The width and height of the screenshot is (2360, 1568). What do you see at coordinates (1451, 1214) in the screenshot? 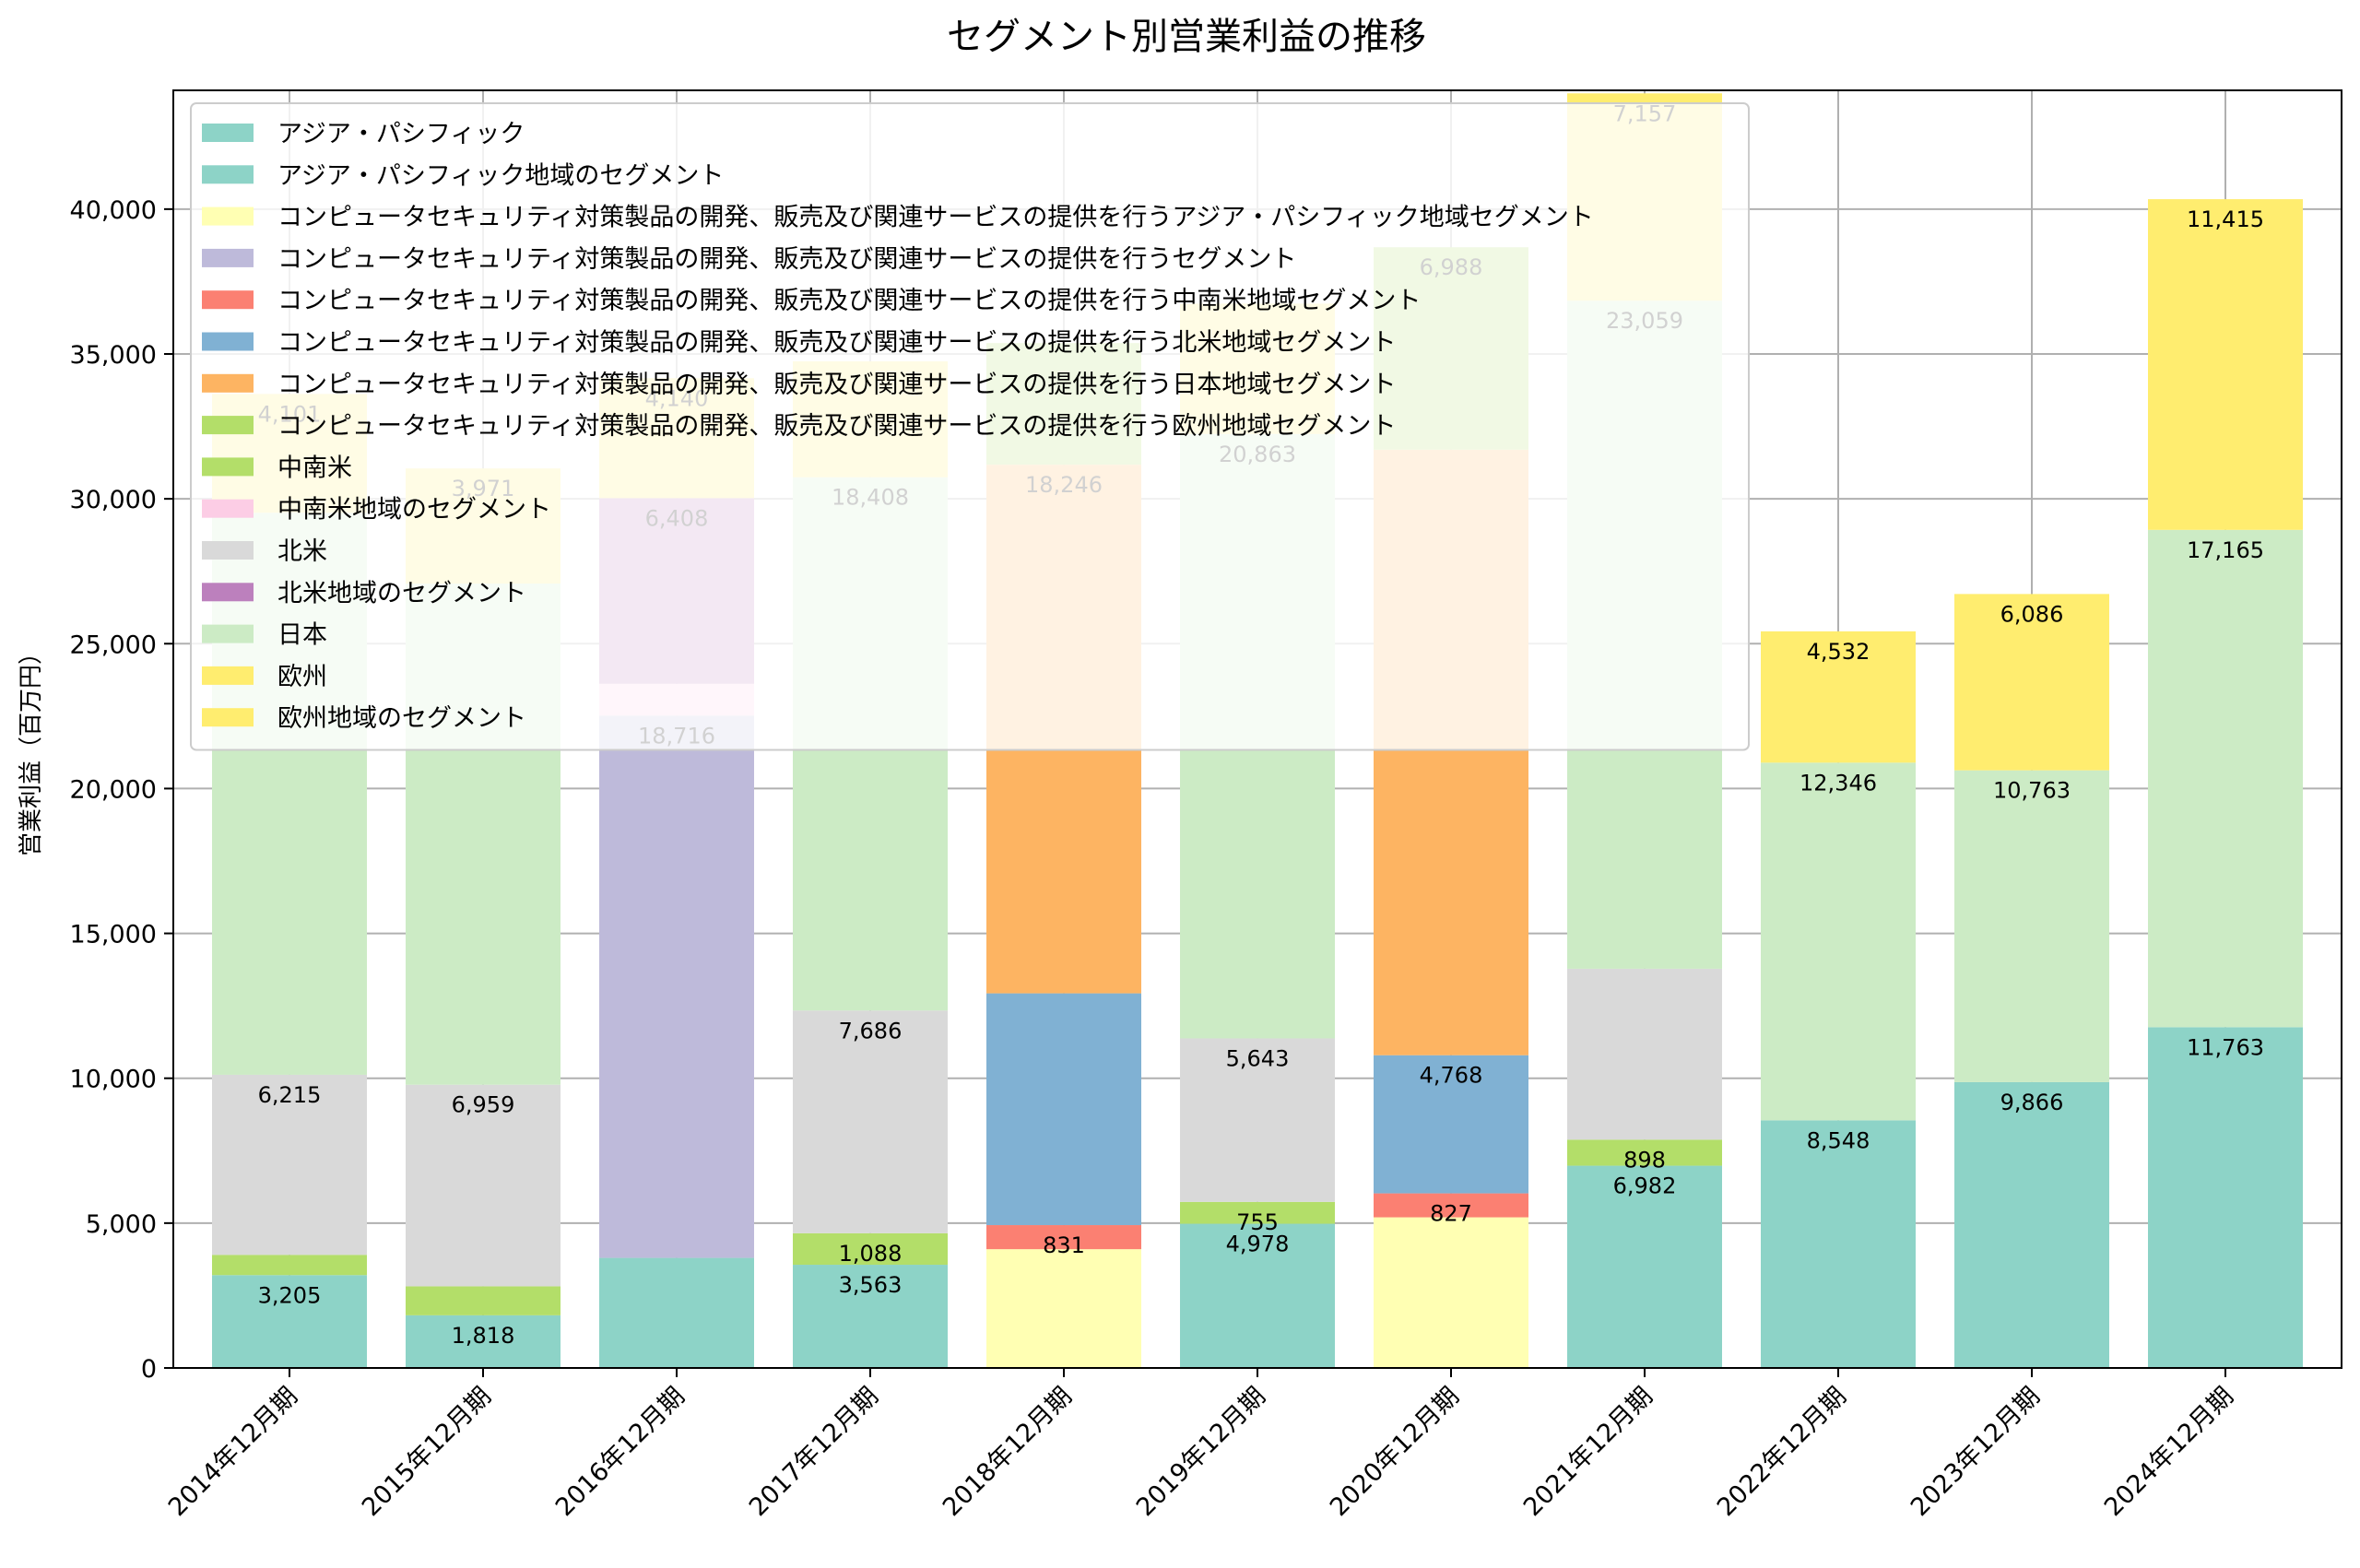
I see `data-label: 827` at bounding box center [1451, 1214].